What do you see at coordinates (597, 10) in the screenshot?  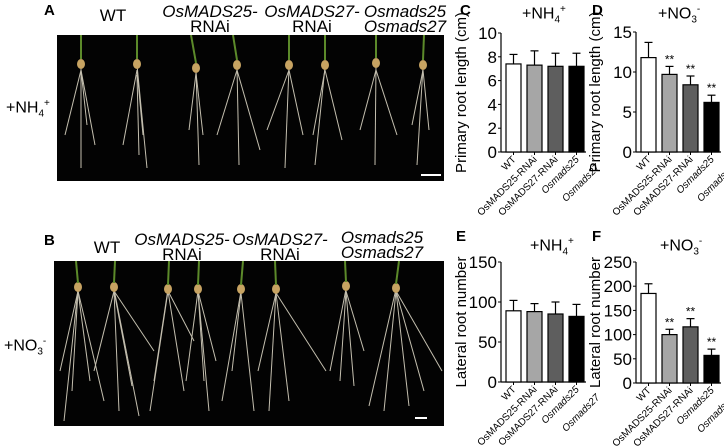 I see `panel-letter-d: D` at bounding box center [597, 10].